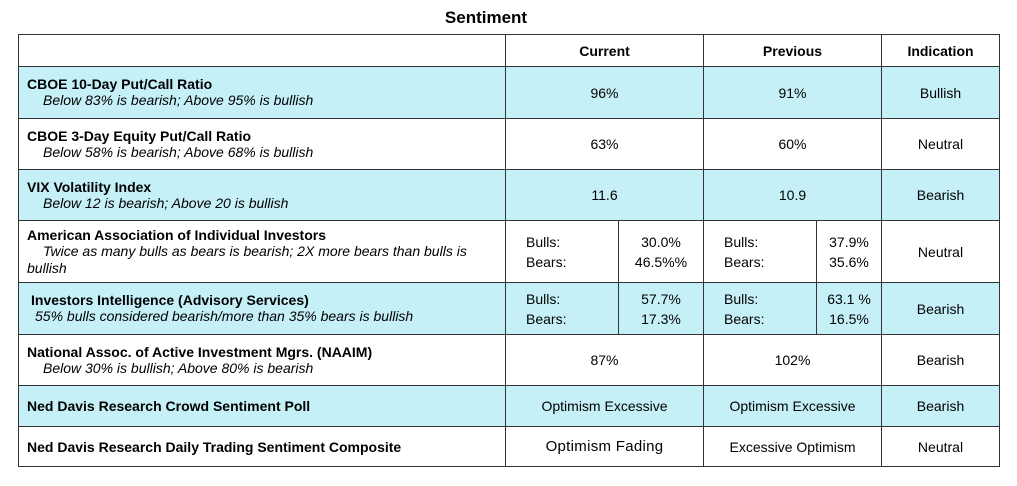  Describe the element at coordinates (849, 261) in the screenshot. I see `previous-bears: 35.6%` at that location.